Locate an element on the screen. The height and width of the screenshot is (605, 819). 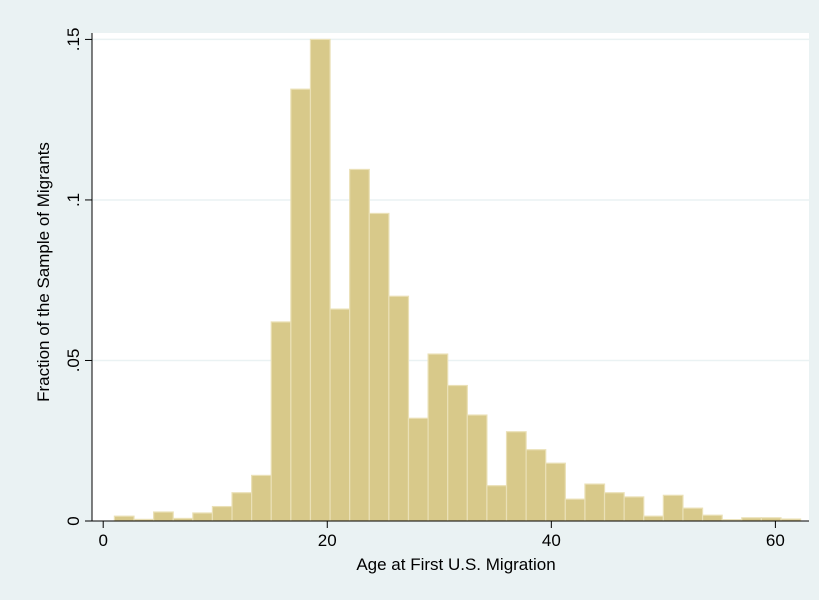
y-tick-label-3: .15 is located at coordinates (73, 40).